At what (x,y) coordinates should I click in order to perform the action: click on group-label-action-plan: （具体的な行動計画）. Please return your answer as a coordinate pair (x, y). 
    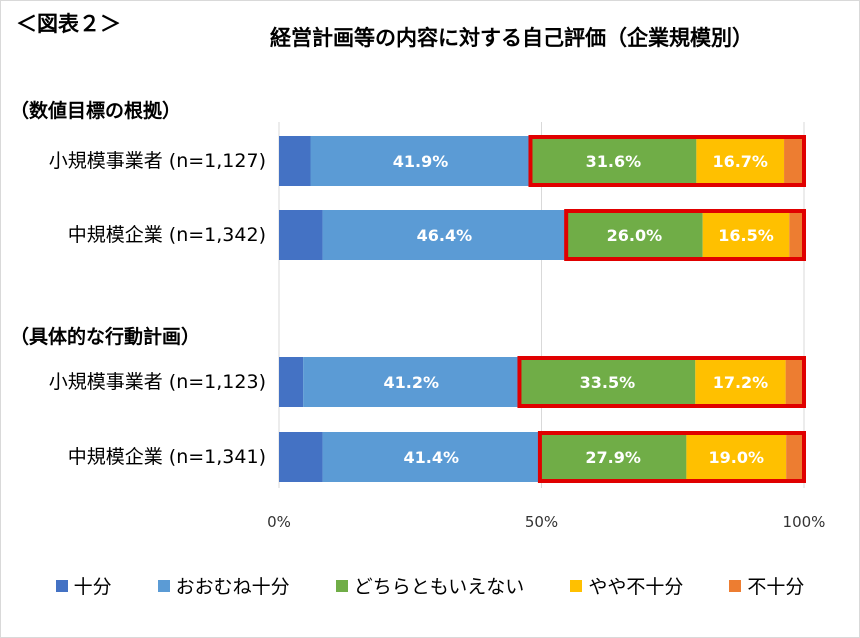
    Looking at the image, I should click on (105, 337).